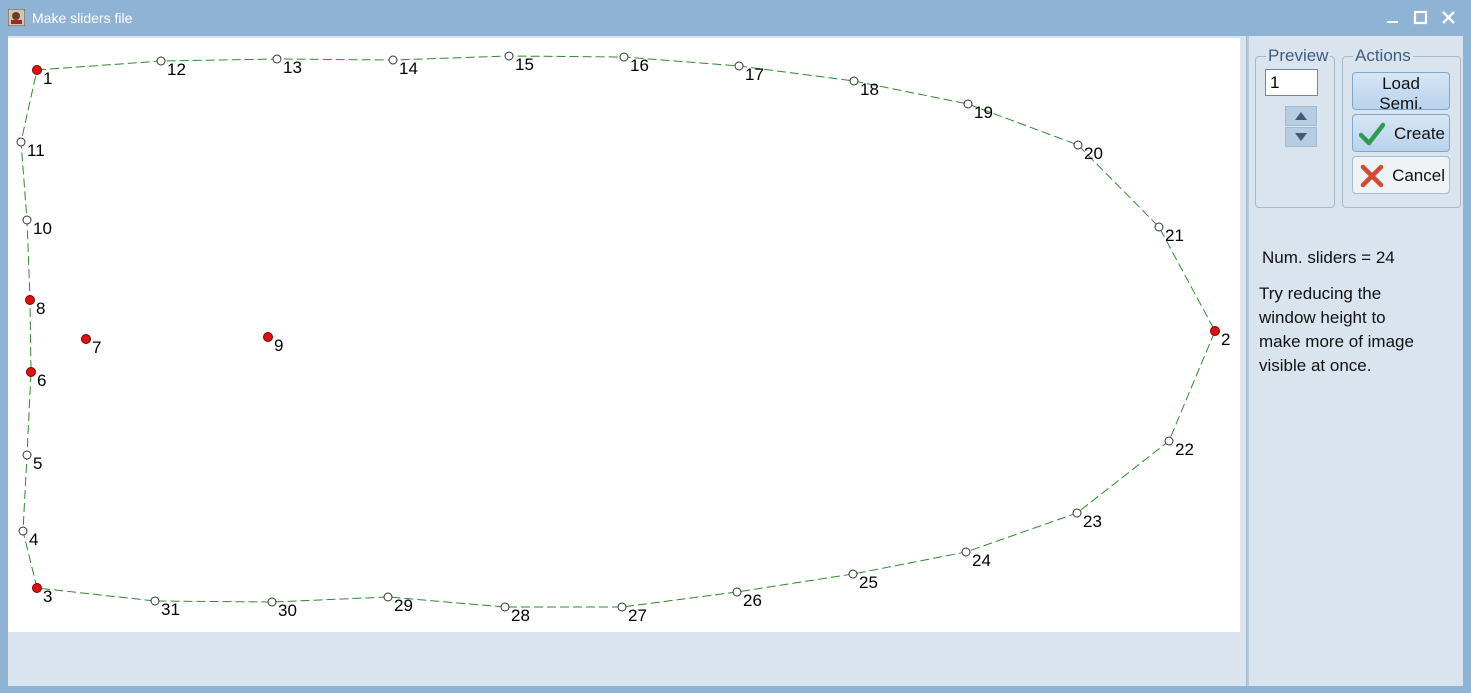  What do you see at coordinates (752, 600) in the screenshot?
I see `point-label-26: 26` at bounding box center [752, 600].